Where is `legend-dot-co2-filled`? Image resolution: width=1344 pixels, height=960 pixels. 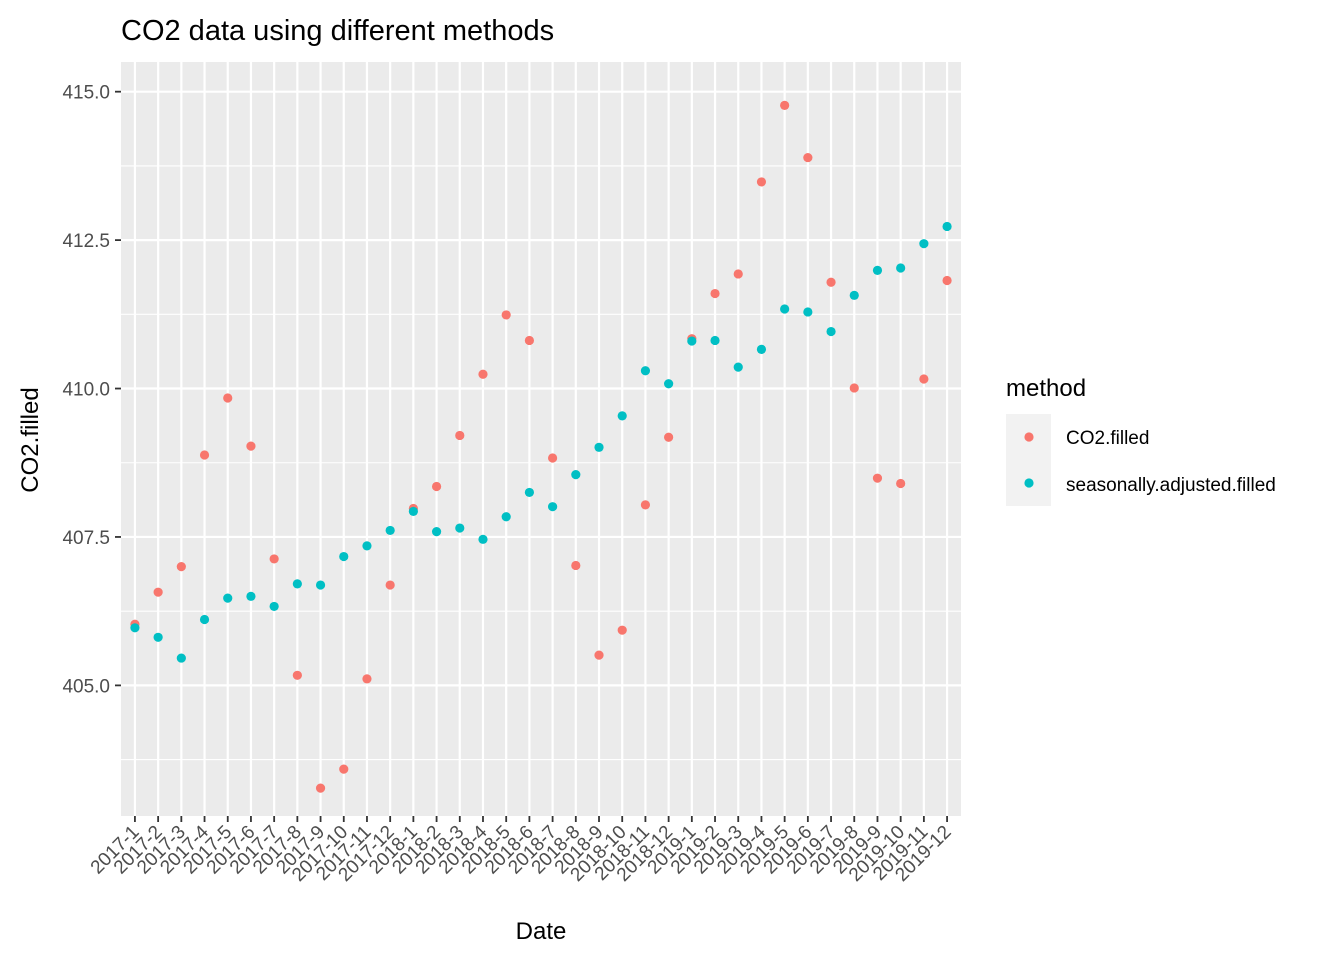 legend-dot-co2-filled is located at coordinates (1029, 437).